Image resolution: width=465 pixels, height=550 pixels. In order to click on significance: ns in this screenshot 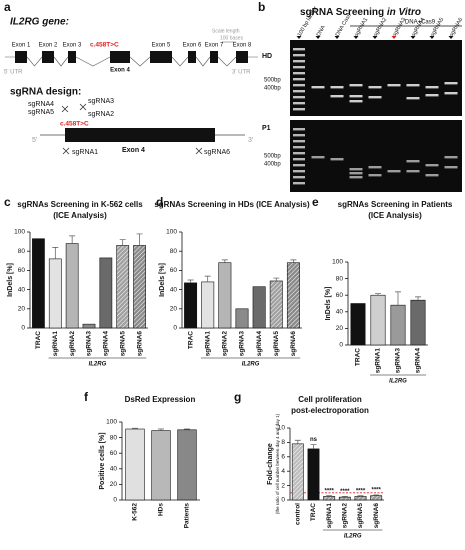, I will do `click(314, 440)`.